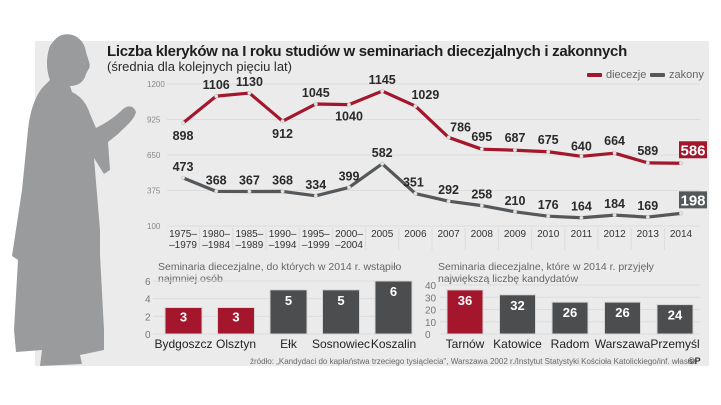  What do you see at coordinates (74, 200) in the screenshot?
I see `seminarian-silhouette` at bounding box center [74, 200].